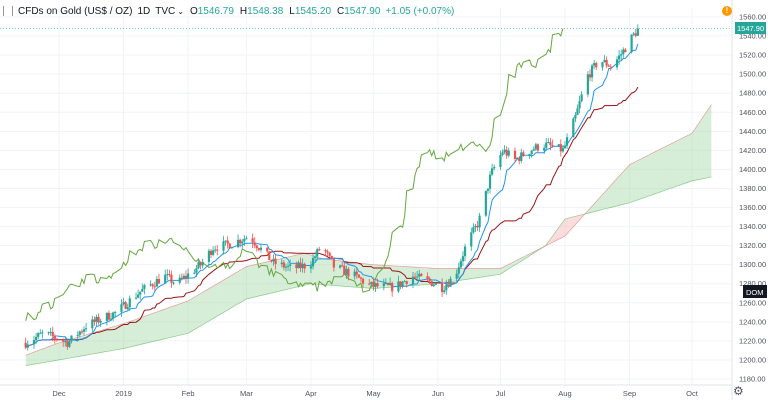 The height and width of the screenshot is (400, 768). Describe the element at coordinates (313, 11) in the screenshot. I see `low-value: 1545.20` at that location.